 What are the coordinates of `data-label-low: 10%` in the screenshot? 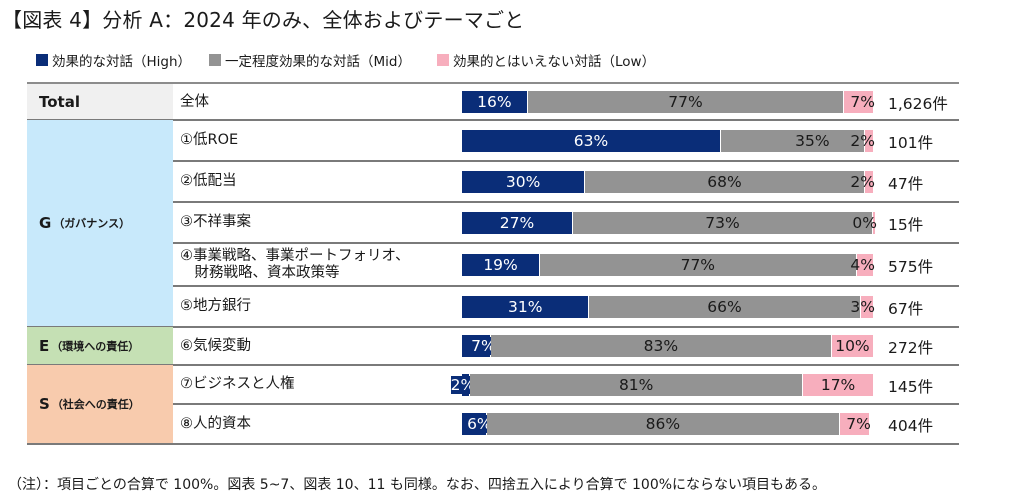 It's located at (852, 346).